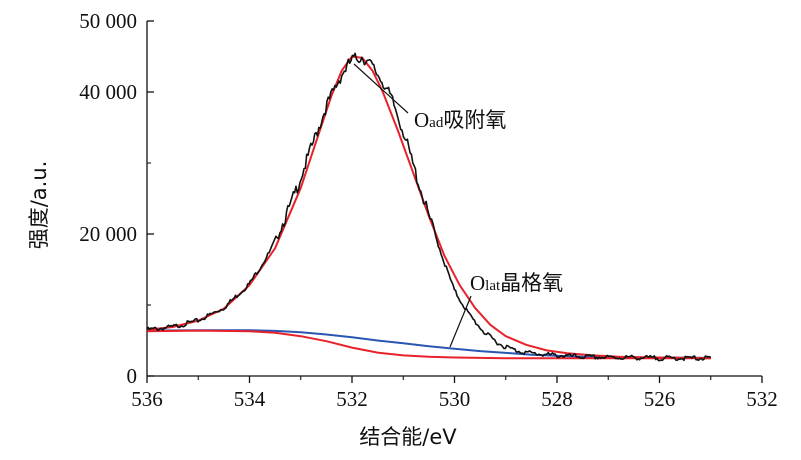 This screenshot has width=801, height=460. What do you see at coordinates (147, 399) in the screenshot?
I see `x-tick-label: 536` at bounding box center [147, 399].